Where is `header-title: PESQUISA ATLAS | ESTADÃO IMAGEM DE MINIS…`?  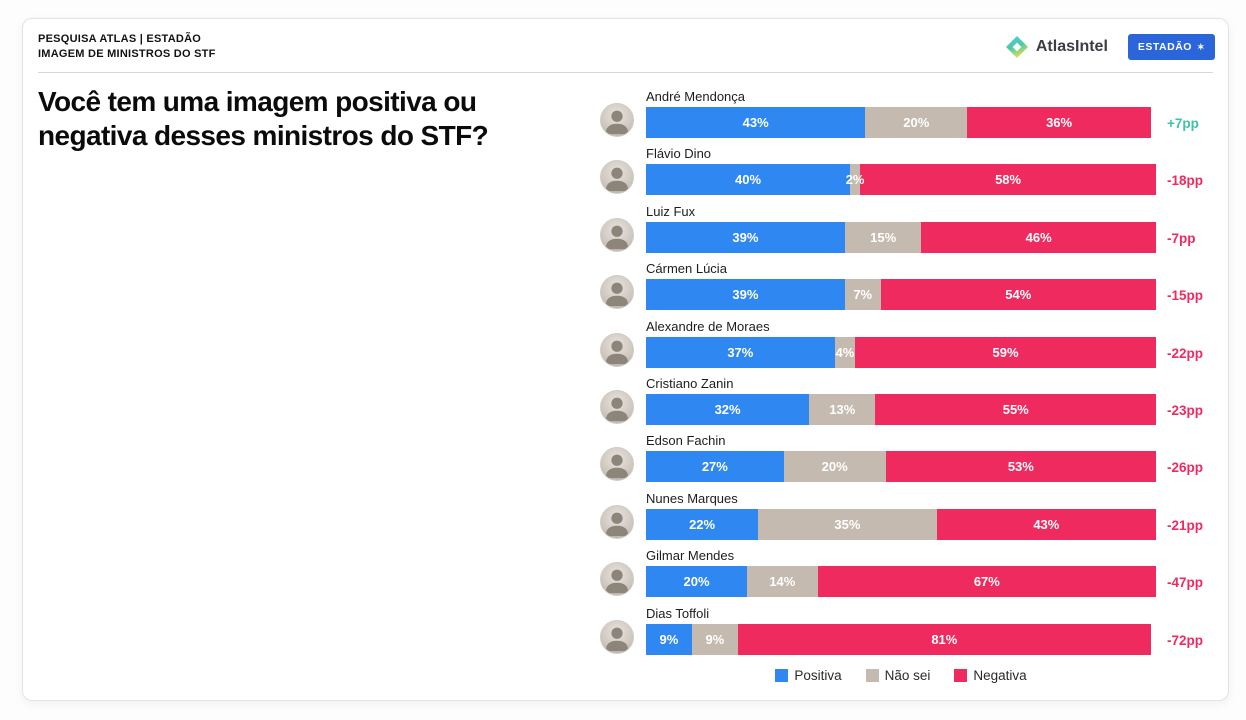 header-title: PESQUISA ATLAS | ESTADÃO IMAGEM DE MINIS… is located at coordinates (127, 47).